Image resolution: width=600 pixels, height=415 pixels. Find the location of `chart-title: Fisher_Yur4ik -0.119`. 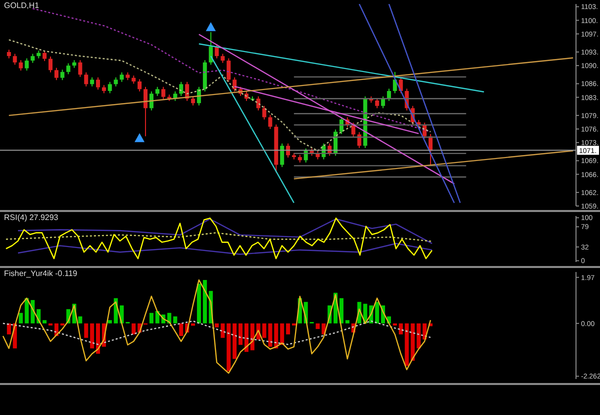

chart-title: Fisher_Yur4ik -0.119 is located at coordinates (41, 273).